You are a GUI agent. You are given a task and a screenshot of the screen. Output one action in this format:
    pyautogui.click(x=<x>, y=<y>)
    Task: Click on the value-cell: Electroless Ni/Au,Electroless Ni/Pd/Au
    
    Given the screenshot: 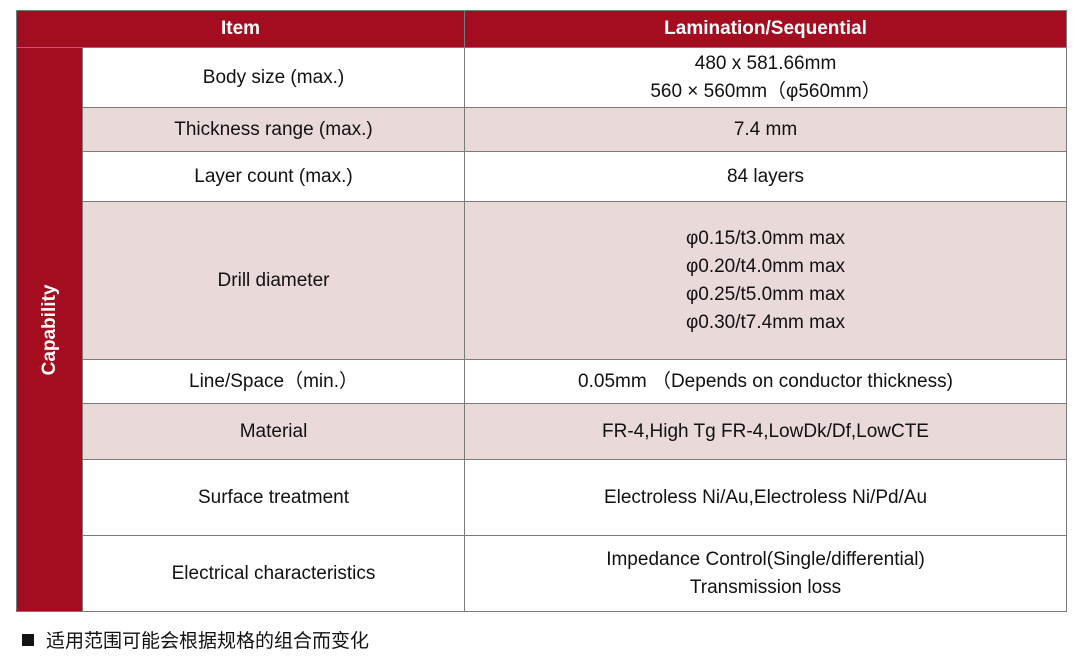 What is the action you would take?
    pyautogui.click(x=766, y=497)
    